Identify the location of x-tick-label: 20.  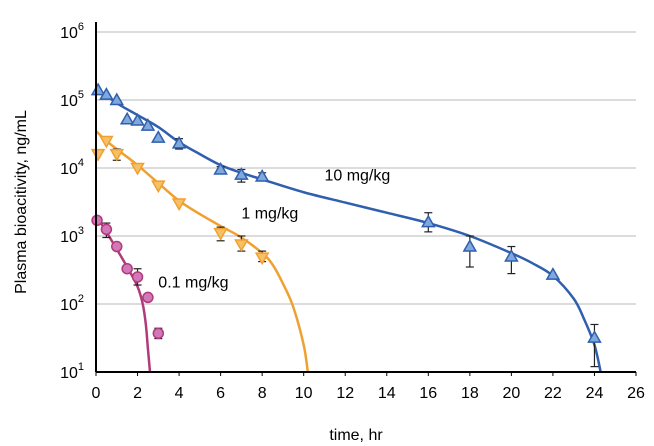
(511, 393).